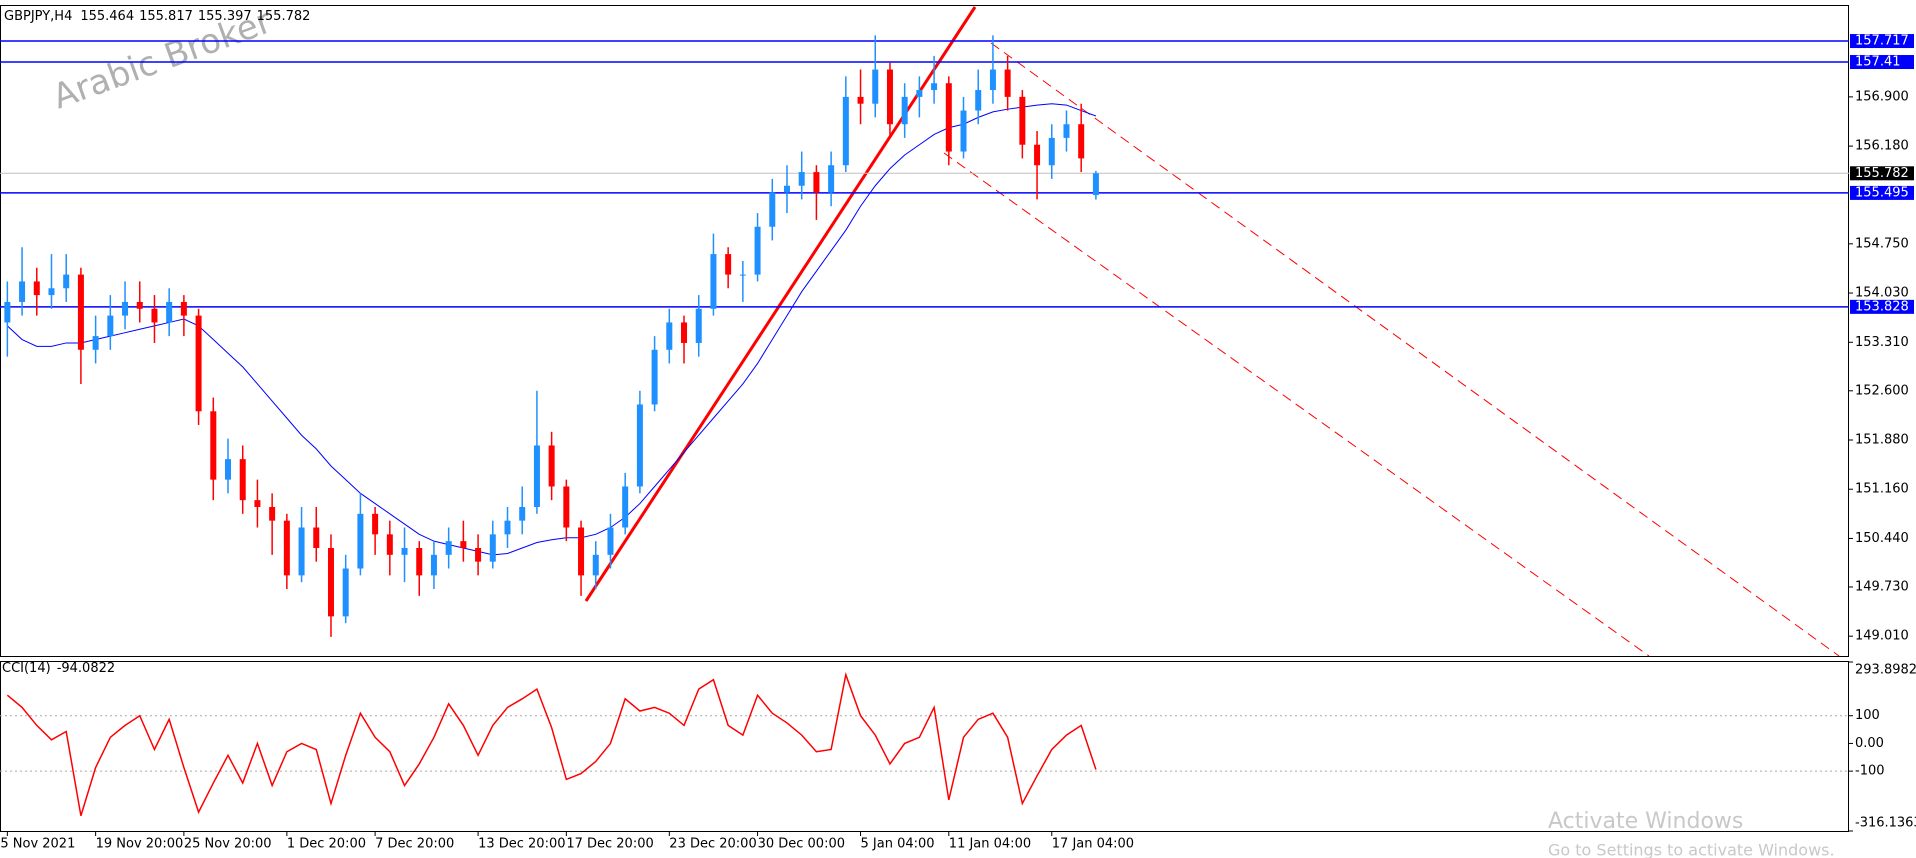 Image resolution: width=1916 pixels, height=858 pixels. What do you see at coordinates (107, 16) in the screenshot?
I see `open-price: 155.464` at bounding box center [107, 16].